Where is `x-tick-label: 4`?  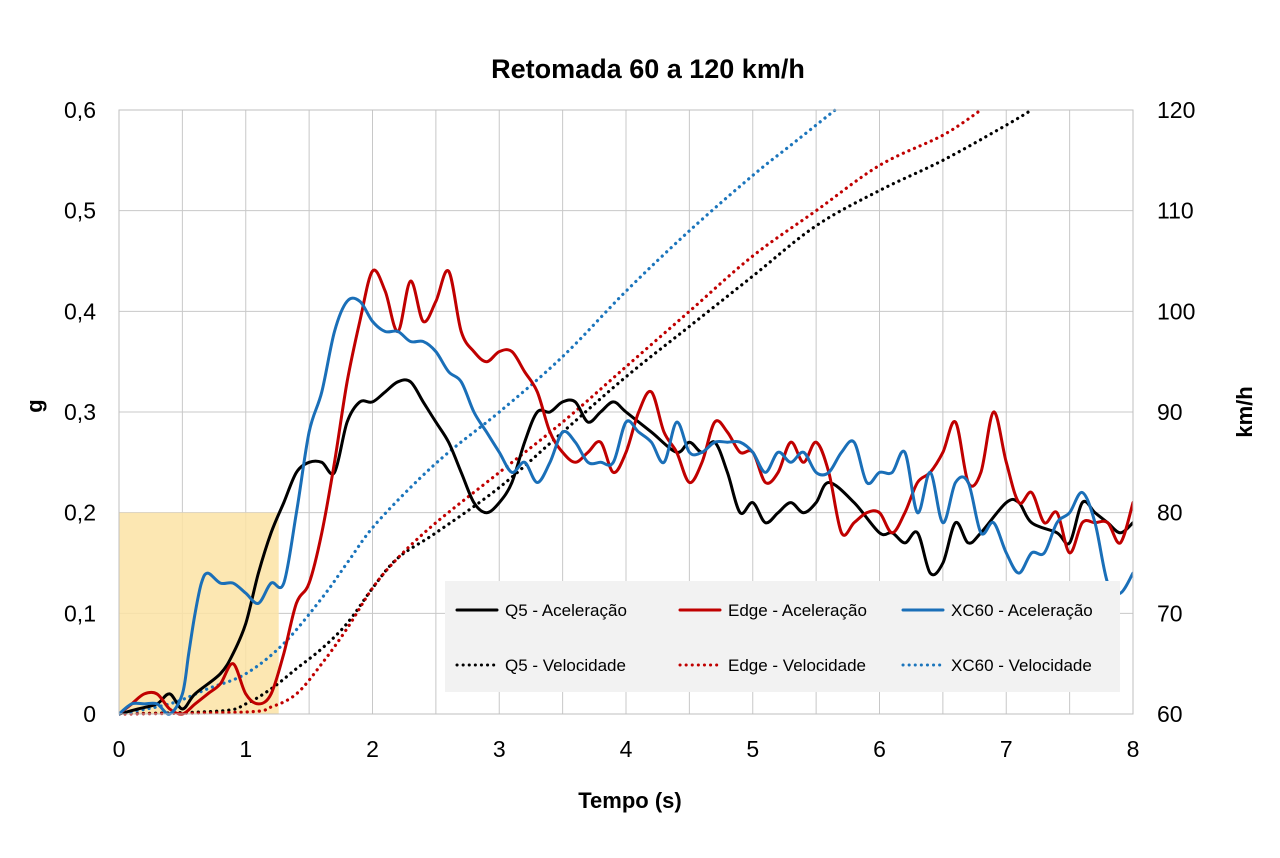
x-tick-label: 4 is located at coordinates (626, 749).